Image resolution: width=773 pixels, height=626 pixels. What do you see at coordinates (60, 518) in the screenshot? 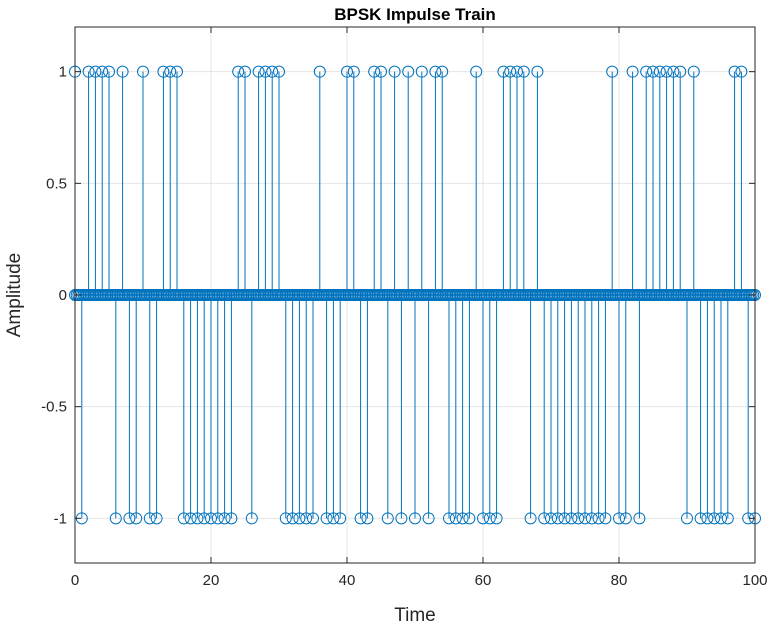
I see `y-tick-label: -1` at bounding box center [60, 518].